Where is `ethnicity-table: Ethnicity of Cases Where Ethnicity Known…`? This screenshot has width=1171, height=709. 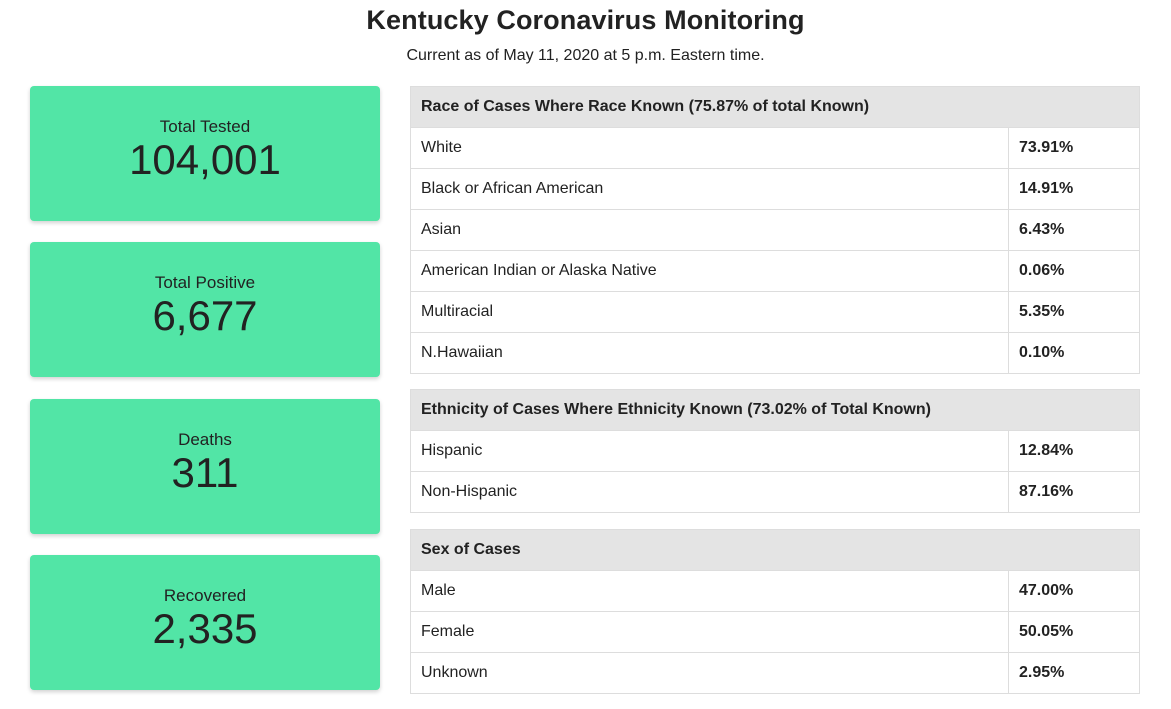
ethnicity-table: Ethnicity of Cases Where Ethnicity Known… is located at coordinates (775, 451).